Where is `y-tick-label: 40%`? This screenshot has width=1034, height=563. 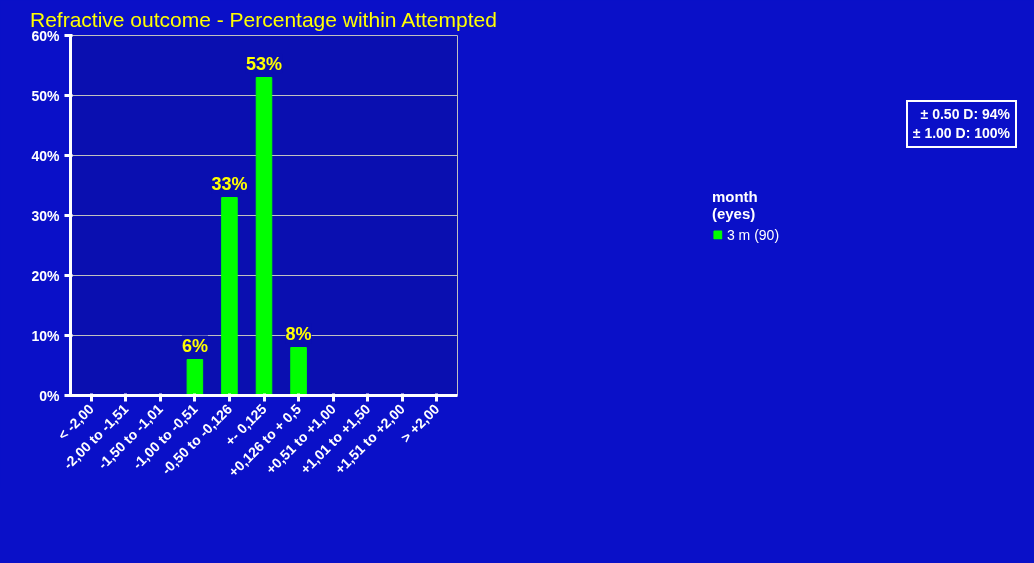
y-tick-label: 40% is located at coordinates (46, 155).